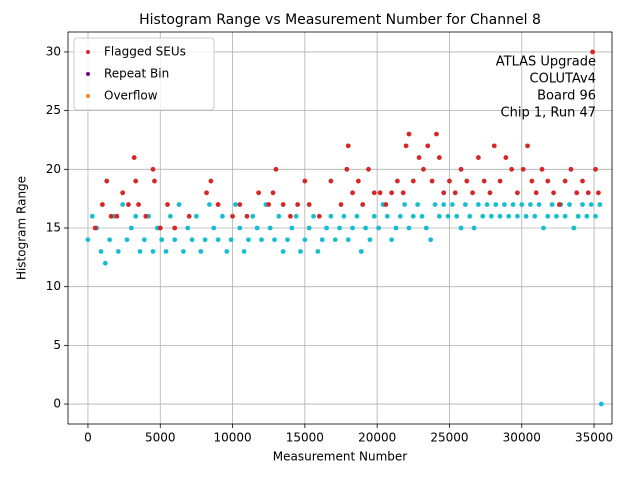 This screenshot has height=480, width=640. What do you see at coordinates (594, 438) in the screenshot?
I see `x-tick-label: 35000` at bounding box center [594, 438].